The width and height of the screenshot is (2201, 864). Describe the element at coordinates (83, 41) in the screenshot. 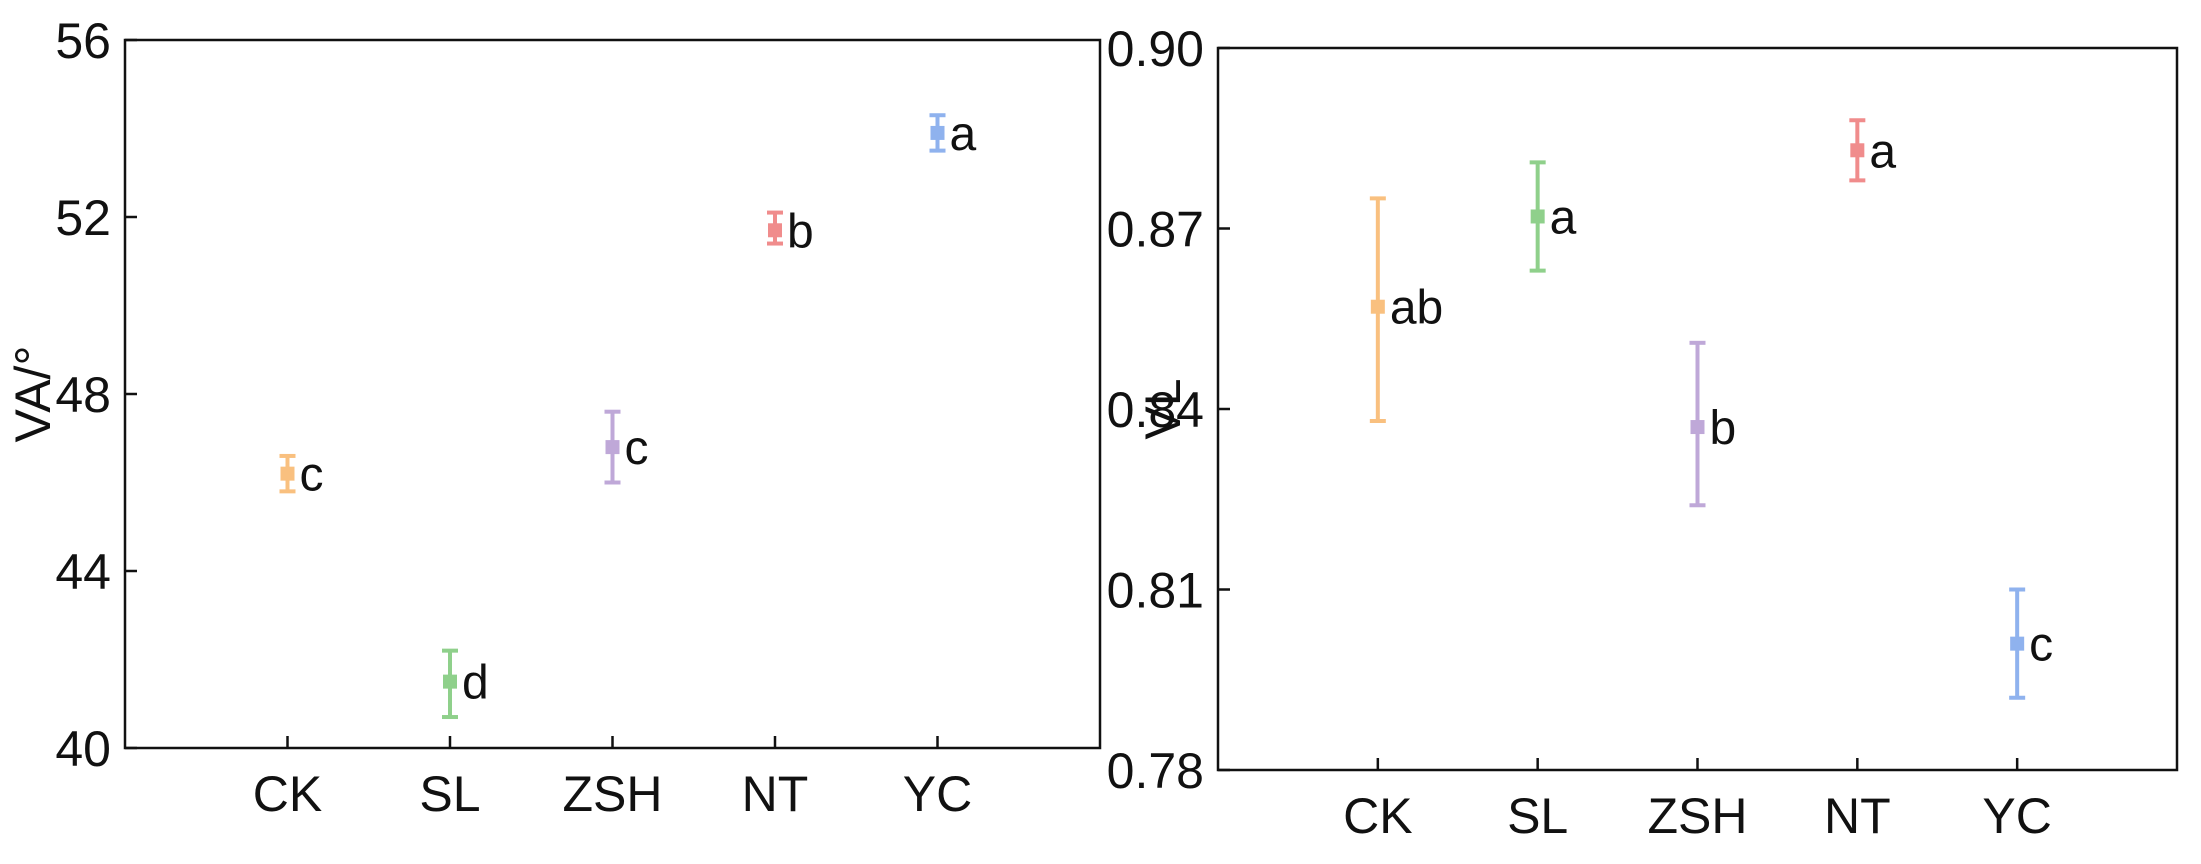

I see `va-y-tick-label: 56` at that location.